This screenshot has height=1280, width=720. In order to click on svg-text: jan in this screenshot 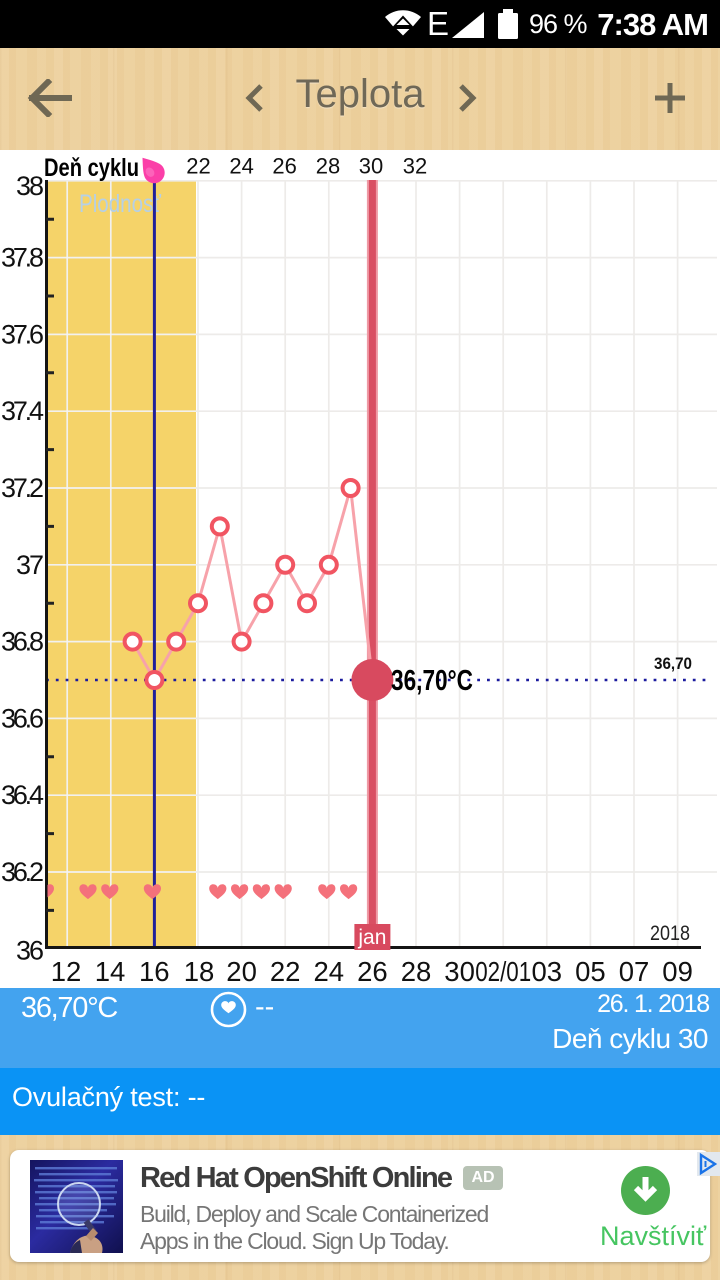, I will do `click(371, 937)`.